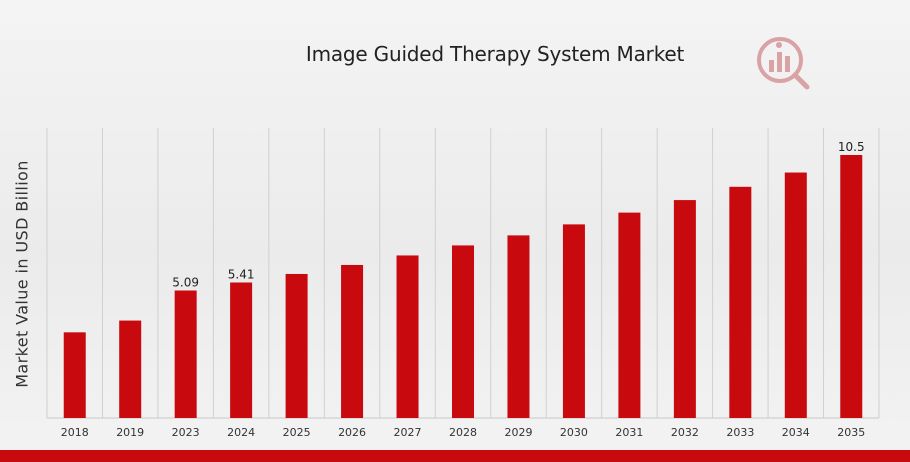  What do you see at coordinates (518, 432) in the screenshot?
I see `x-tick-label: 2029` at bounding box center [518, 432].